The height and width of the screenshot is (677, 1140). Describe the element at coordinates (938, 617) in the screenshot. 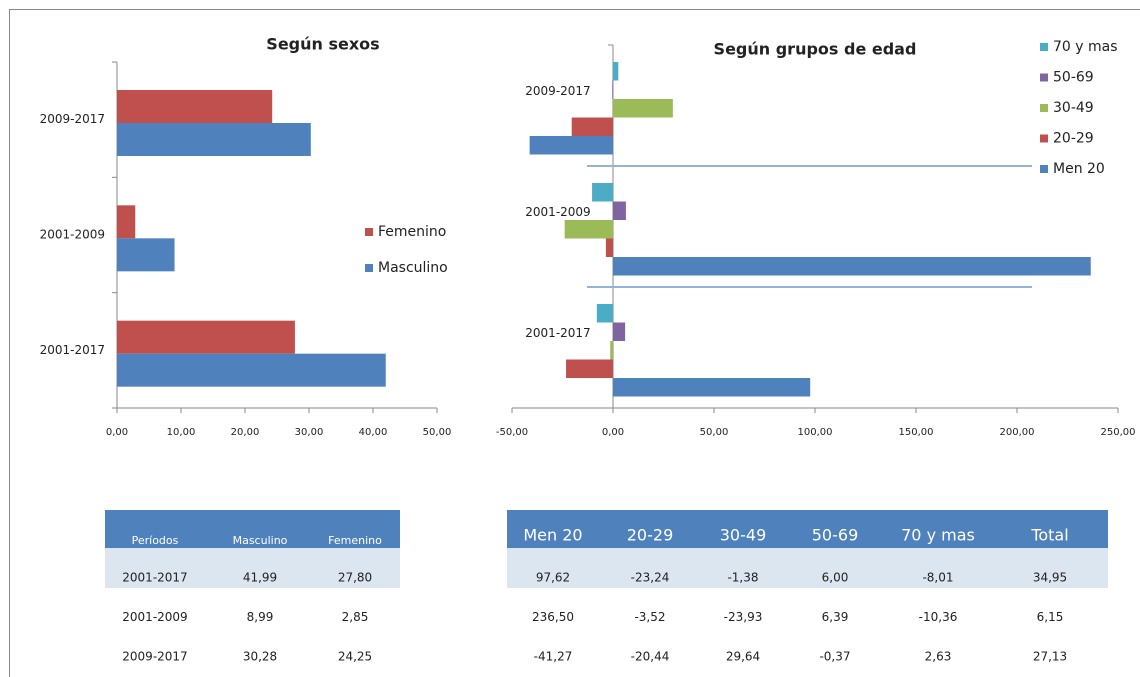

I see `table-cell: -10,36` at that location.